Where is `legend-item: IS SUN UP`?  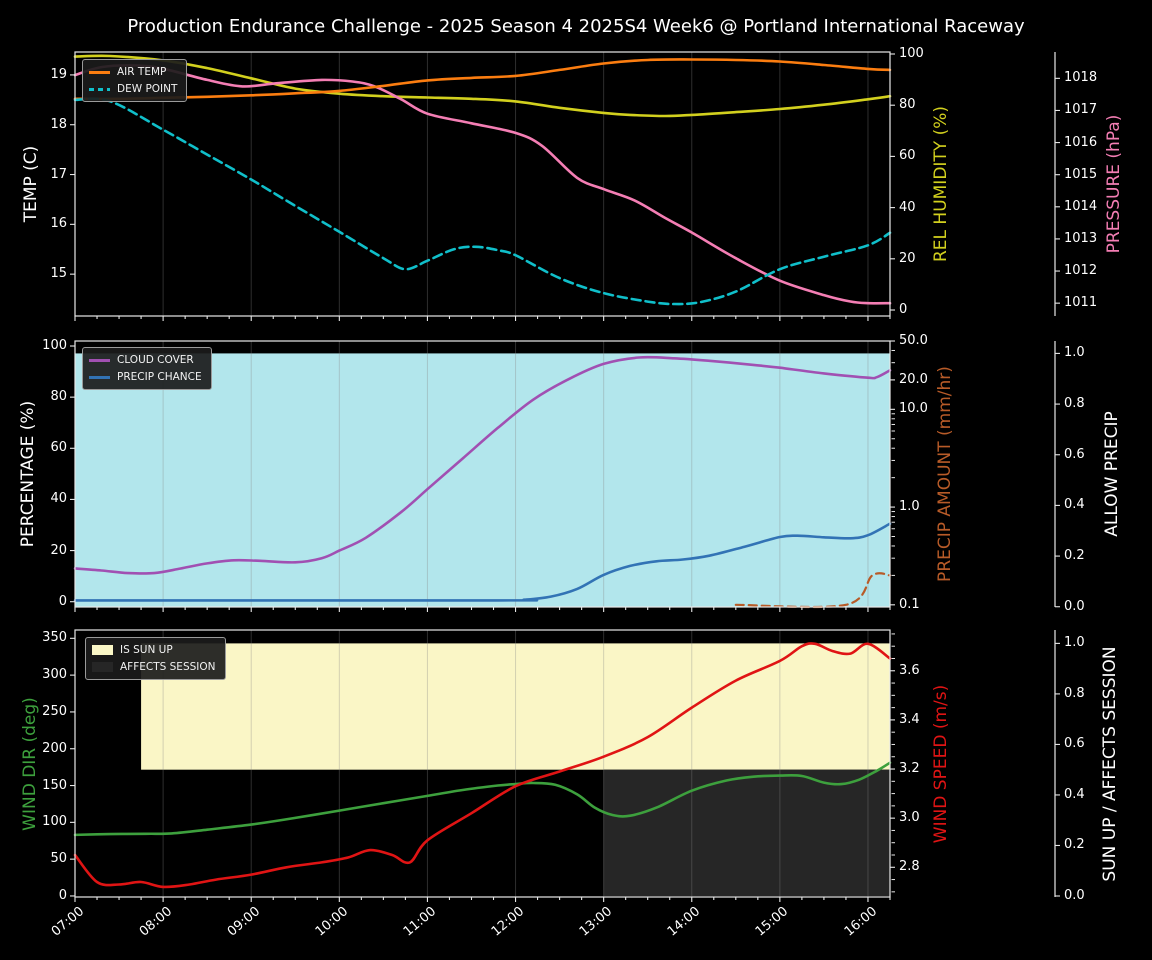 legend-item: IS SUN UP is located at coordinates (154, 650).